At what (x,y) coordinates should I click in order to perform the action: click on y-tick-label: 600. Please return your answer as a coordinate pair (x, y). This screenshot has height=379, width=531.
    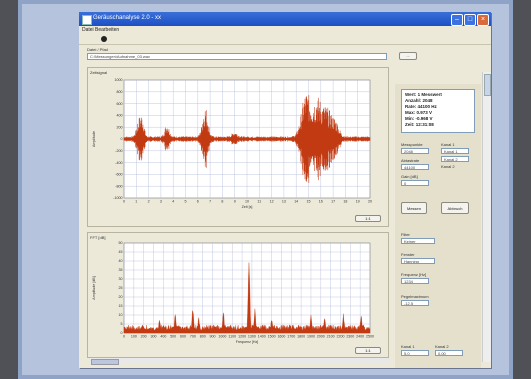
    Looking at the image, I should click on (120, 104).